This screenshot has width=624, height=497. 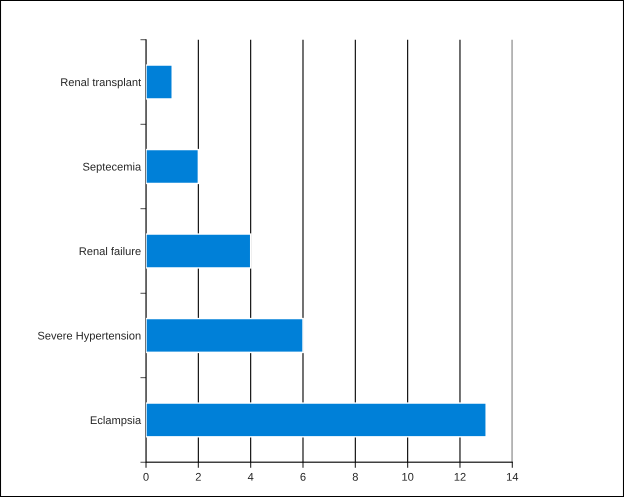 What do you see at coordinates (303, 476) in the screenshot?
I see `x-tick-label: 6` at bounding box center [303, 476].